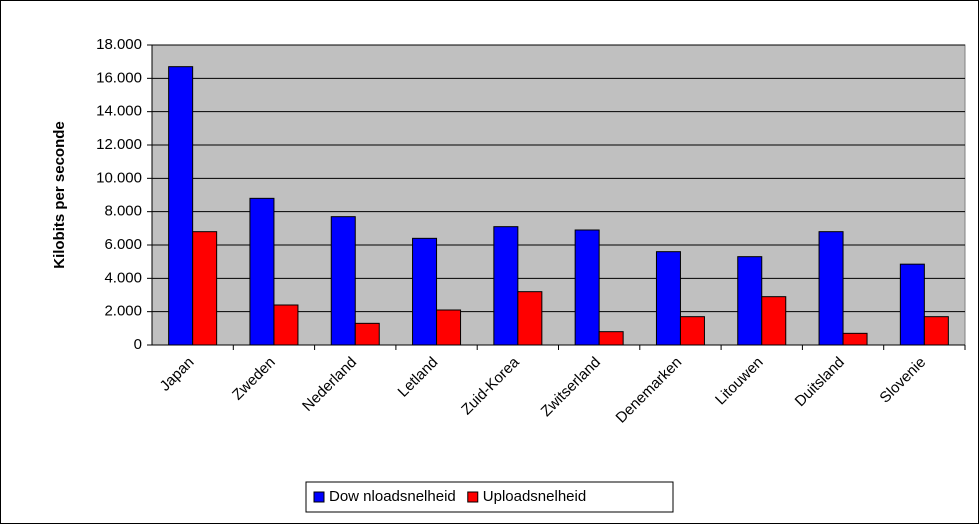  Describe the element at coordinates (119, 177) in the screenshot. I see `y-tick-label: 10.000` at that location.